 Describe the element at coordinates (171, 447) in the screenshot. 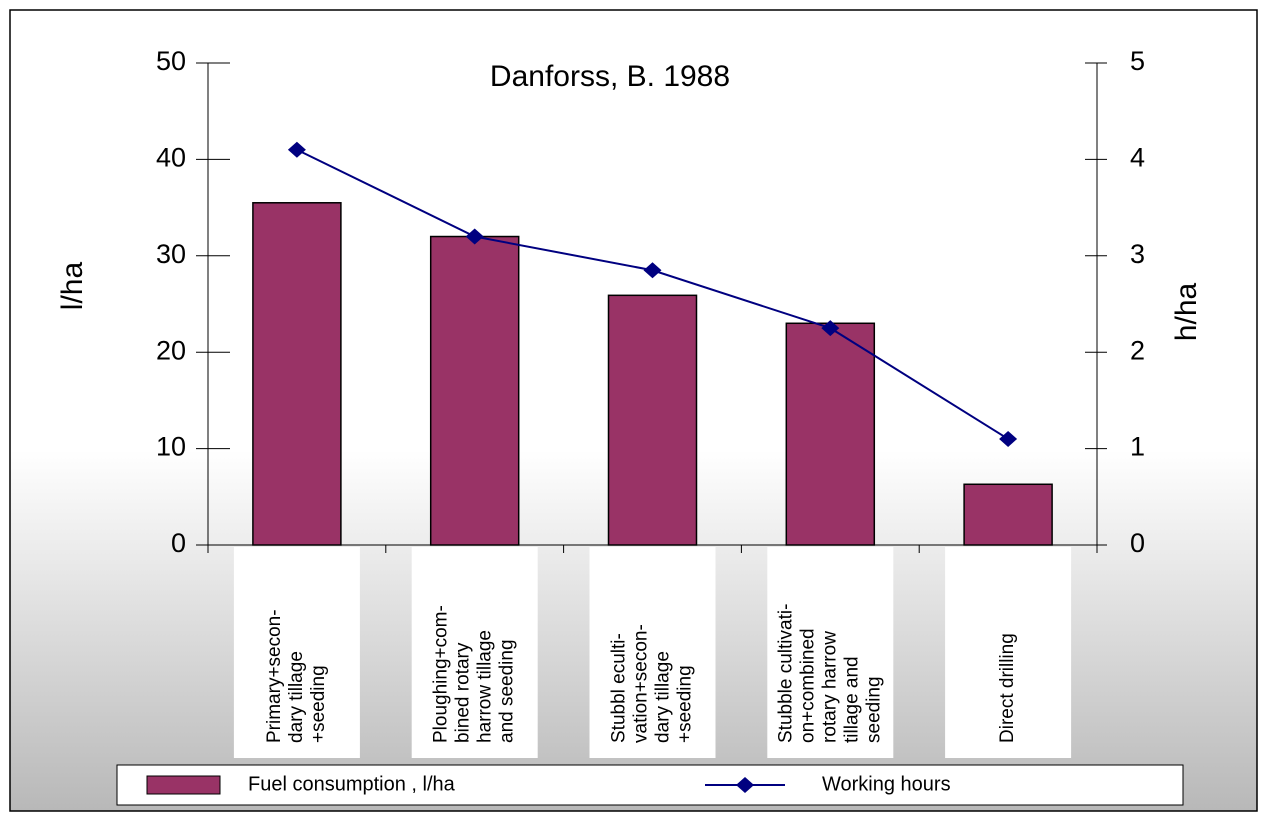

I see `y-tick-label: 10` at that location.